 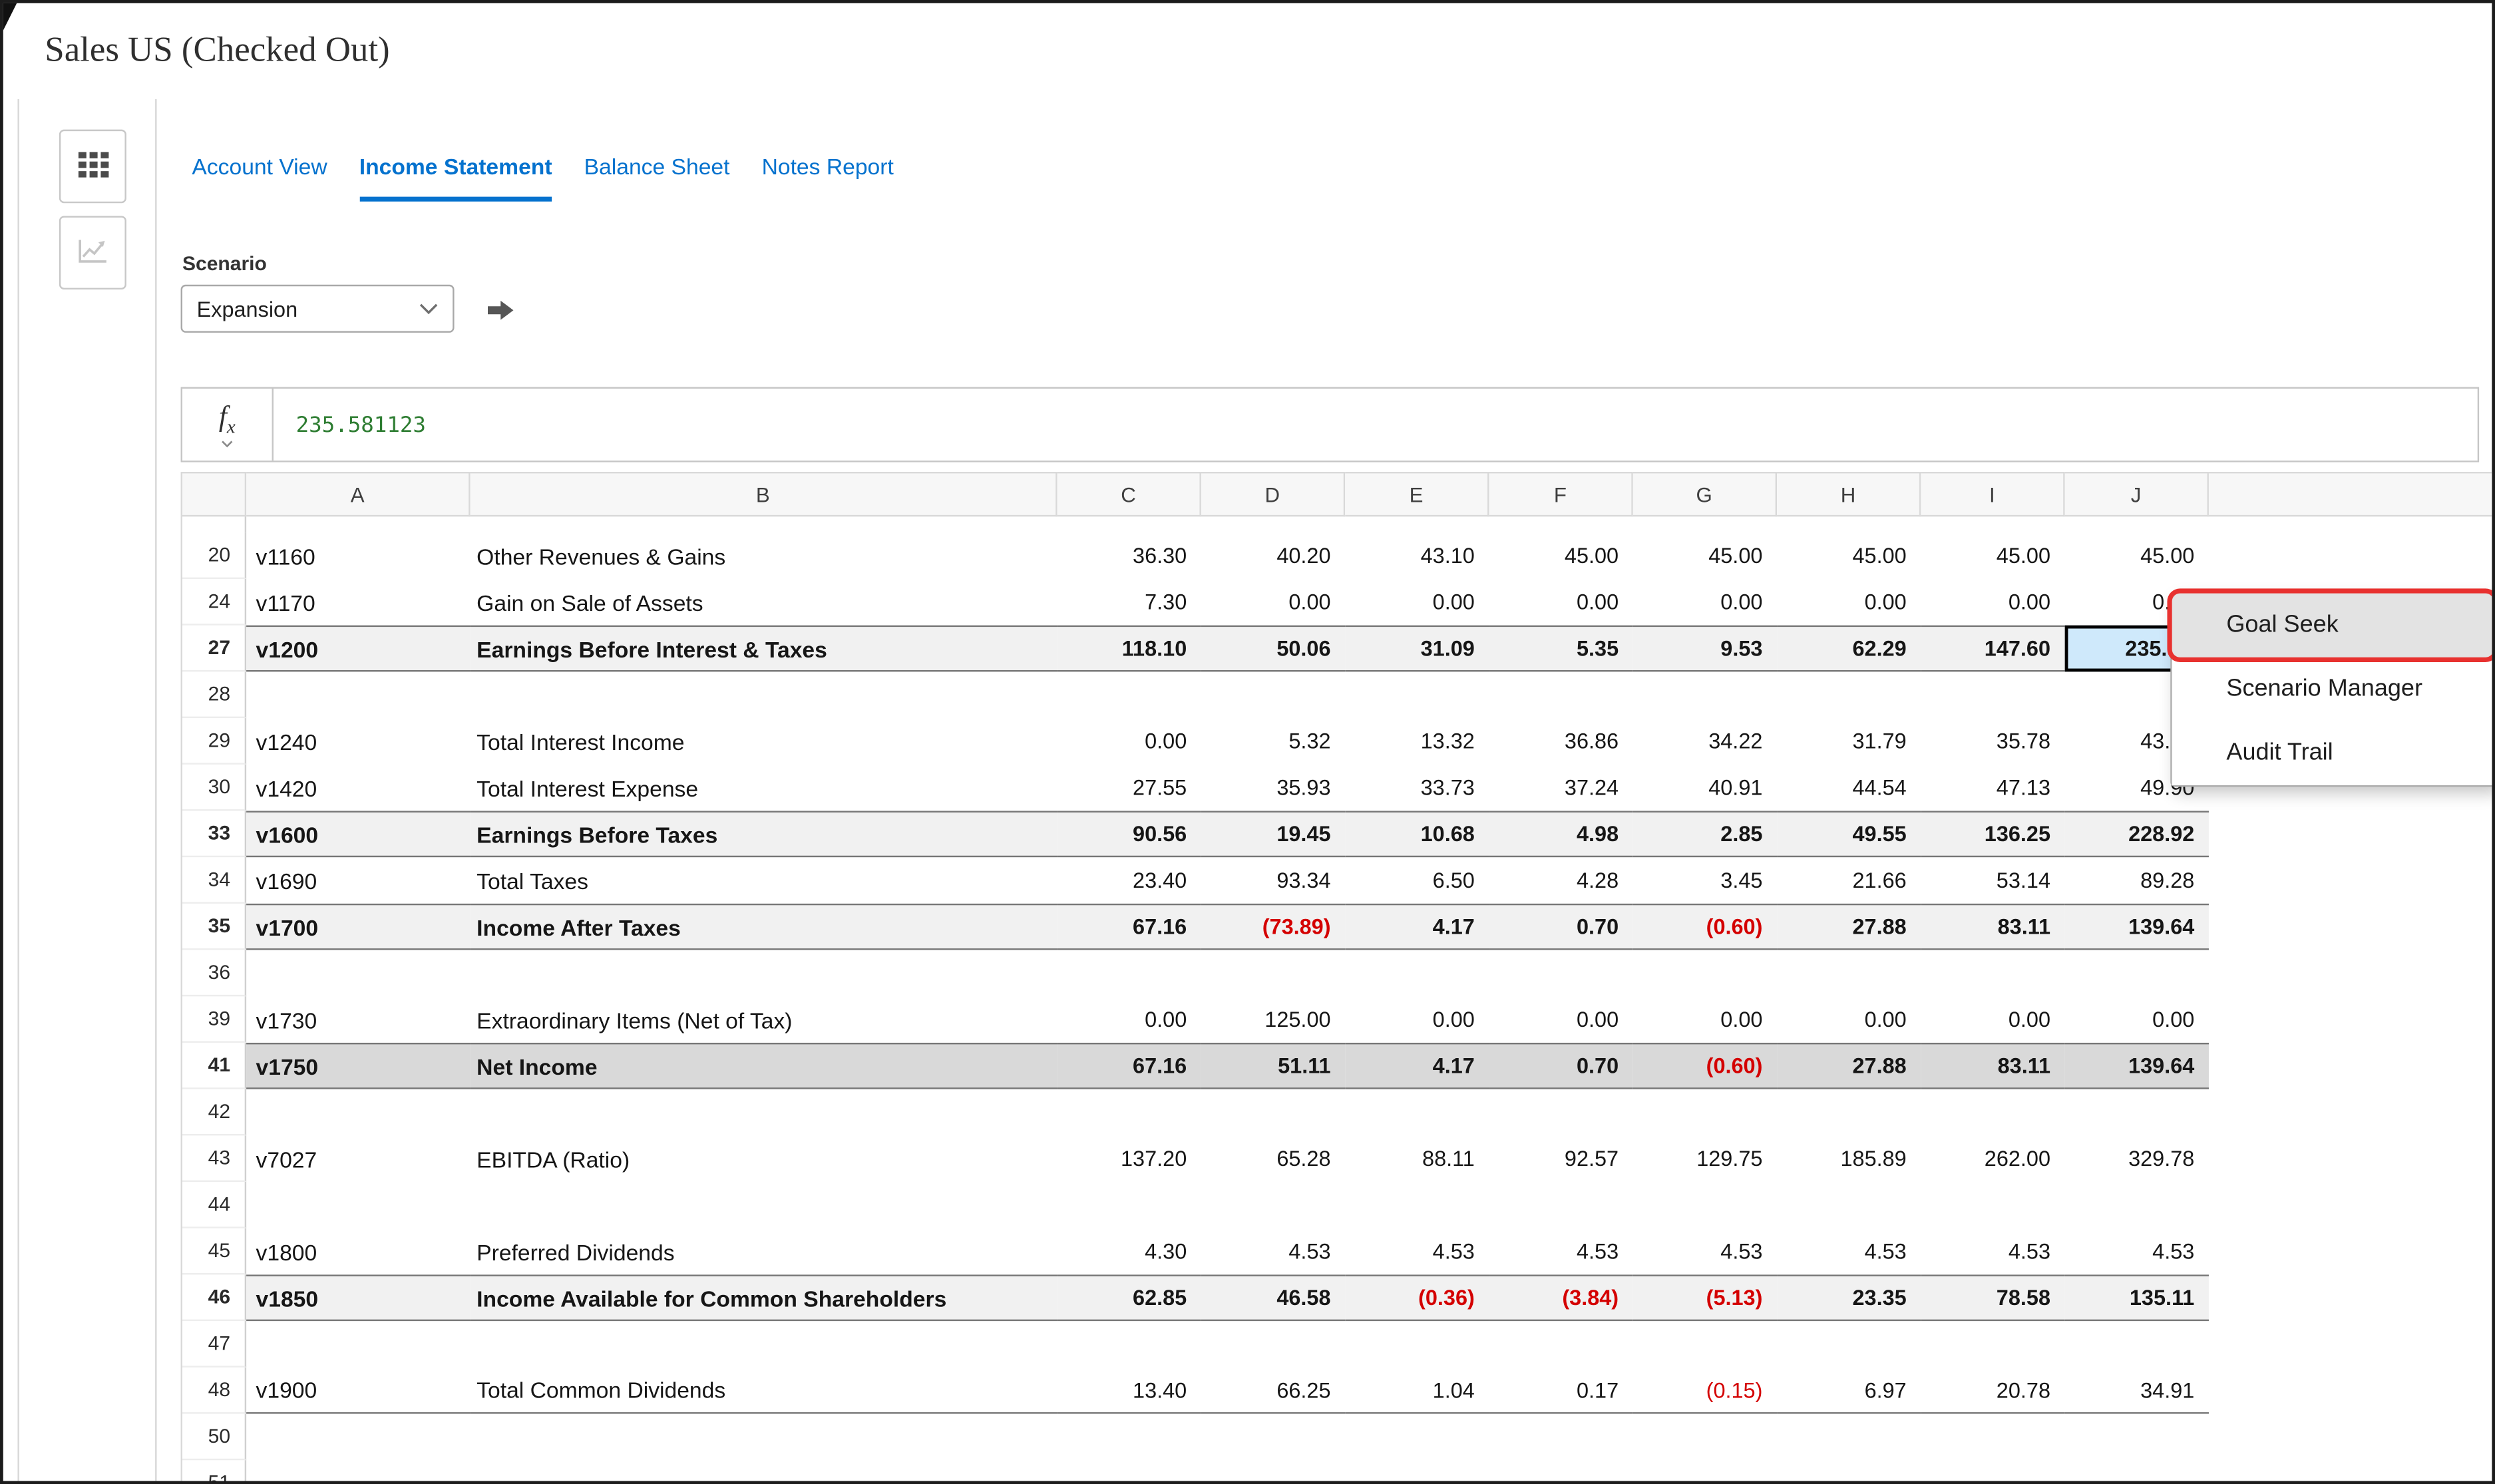 I want to click on cell-A-24: v1170, so click(x=285, y=602).